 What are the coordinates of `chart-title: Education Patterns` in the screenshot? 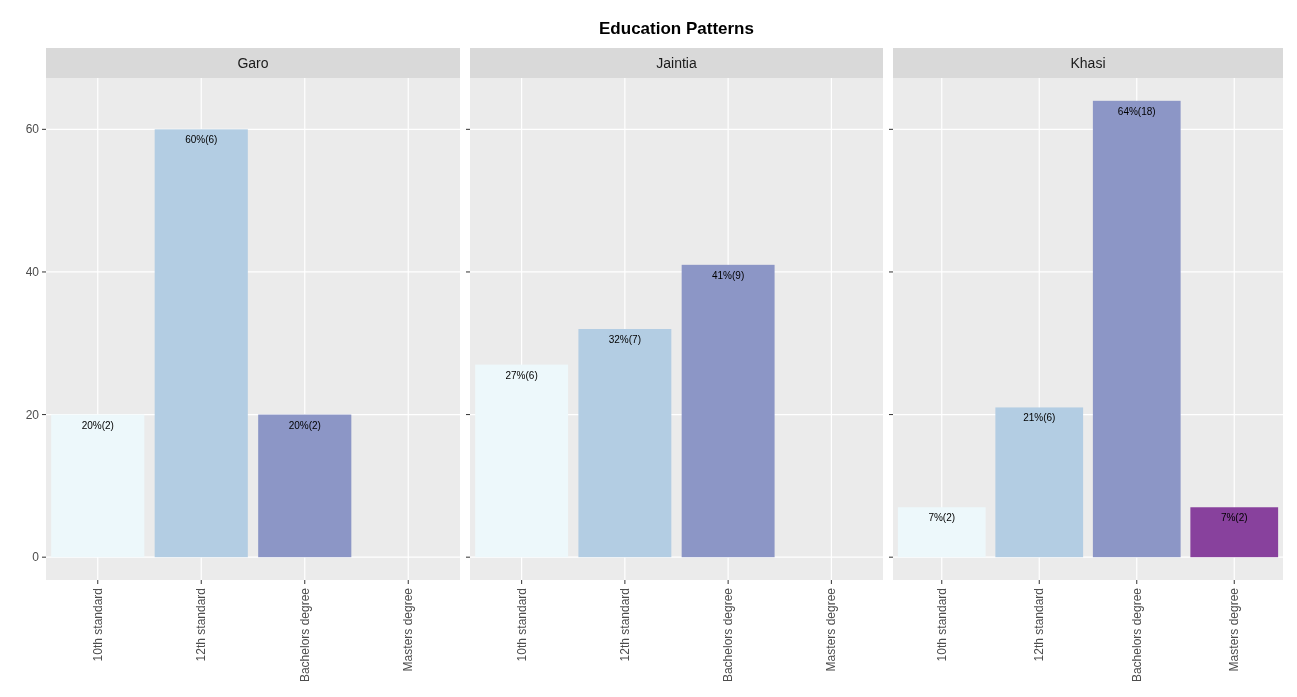 It's located at (676, 28).